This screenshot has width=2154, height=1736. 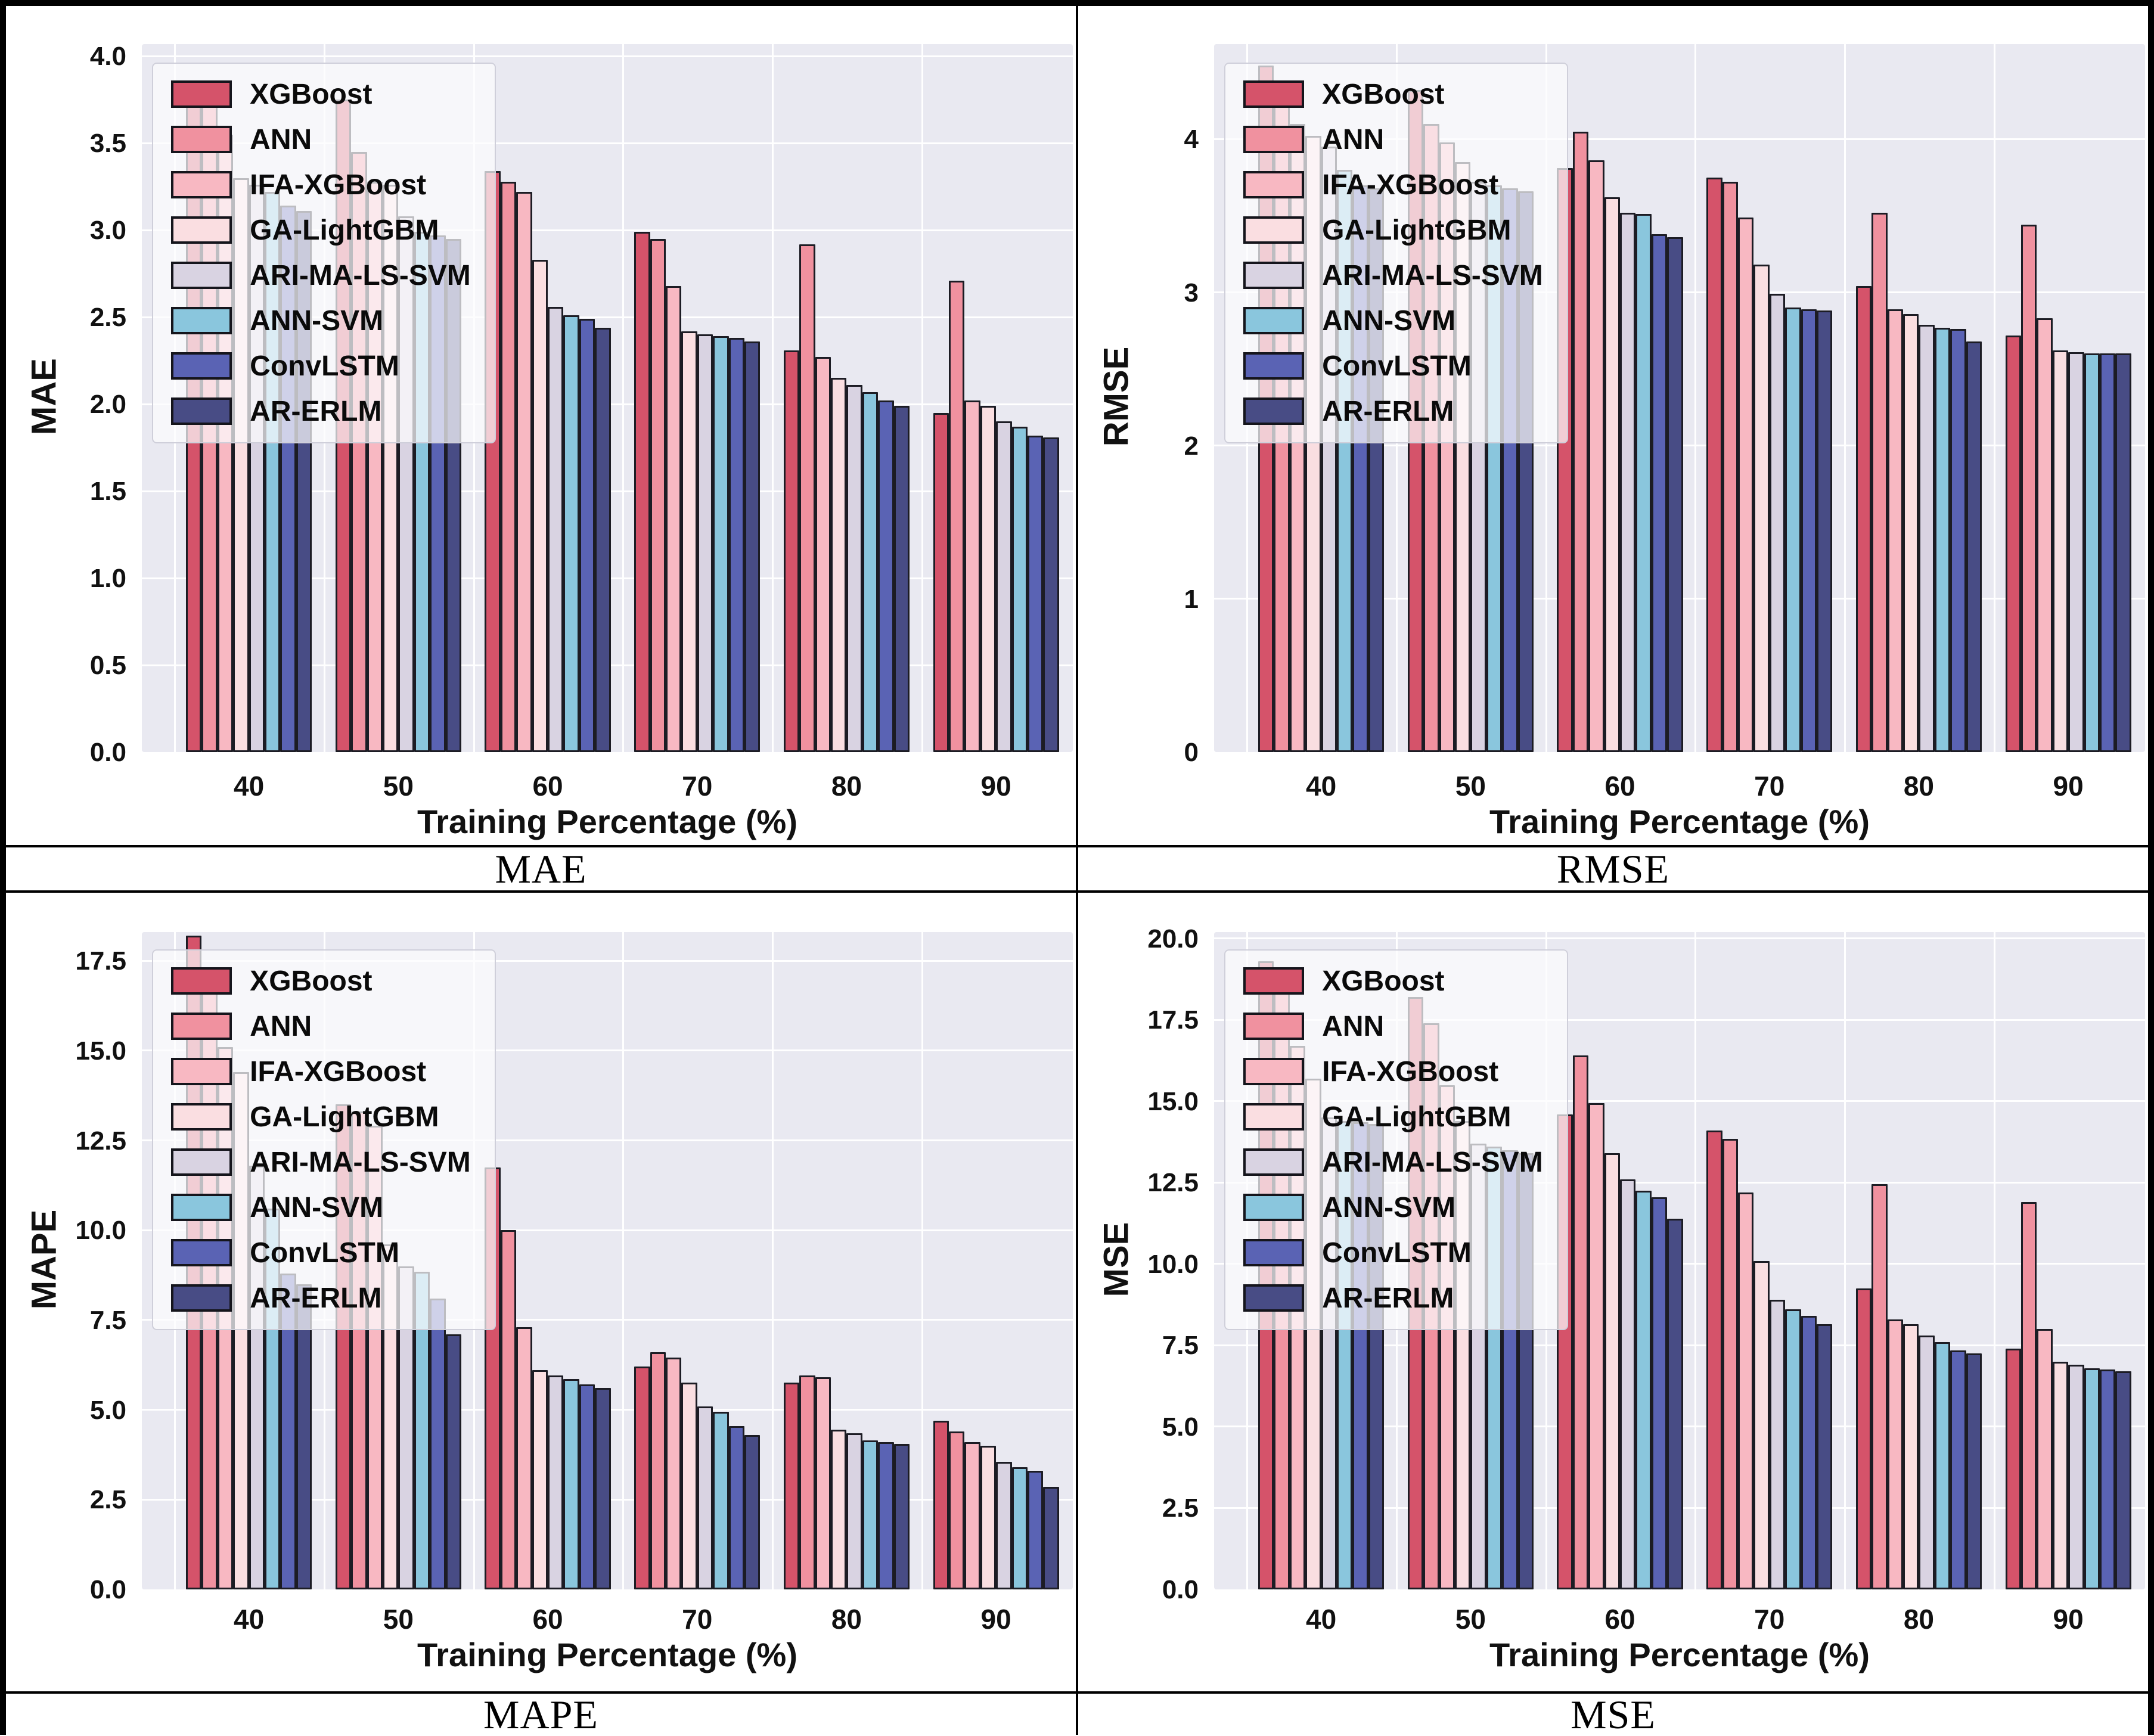 What do you see at coordinates (1416, 1117) in the screenshot?
I see `legend-label-GA-LightGBM: GA-LightGBM` at bounding box center [1416, 1117].